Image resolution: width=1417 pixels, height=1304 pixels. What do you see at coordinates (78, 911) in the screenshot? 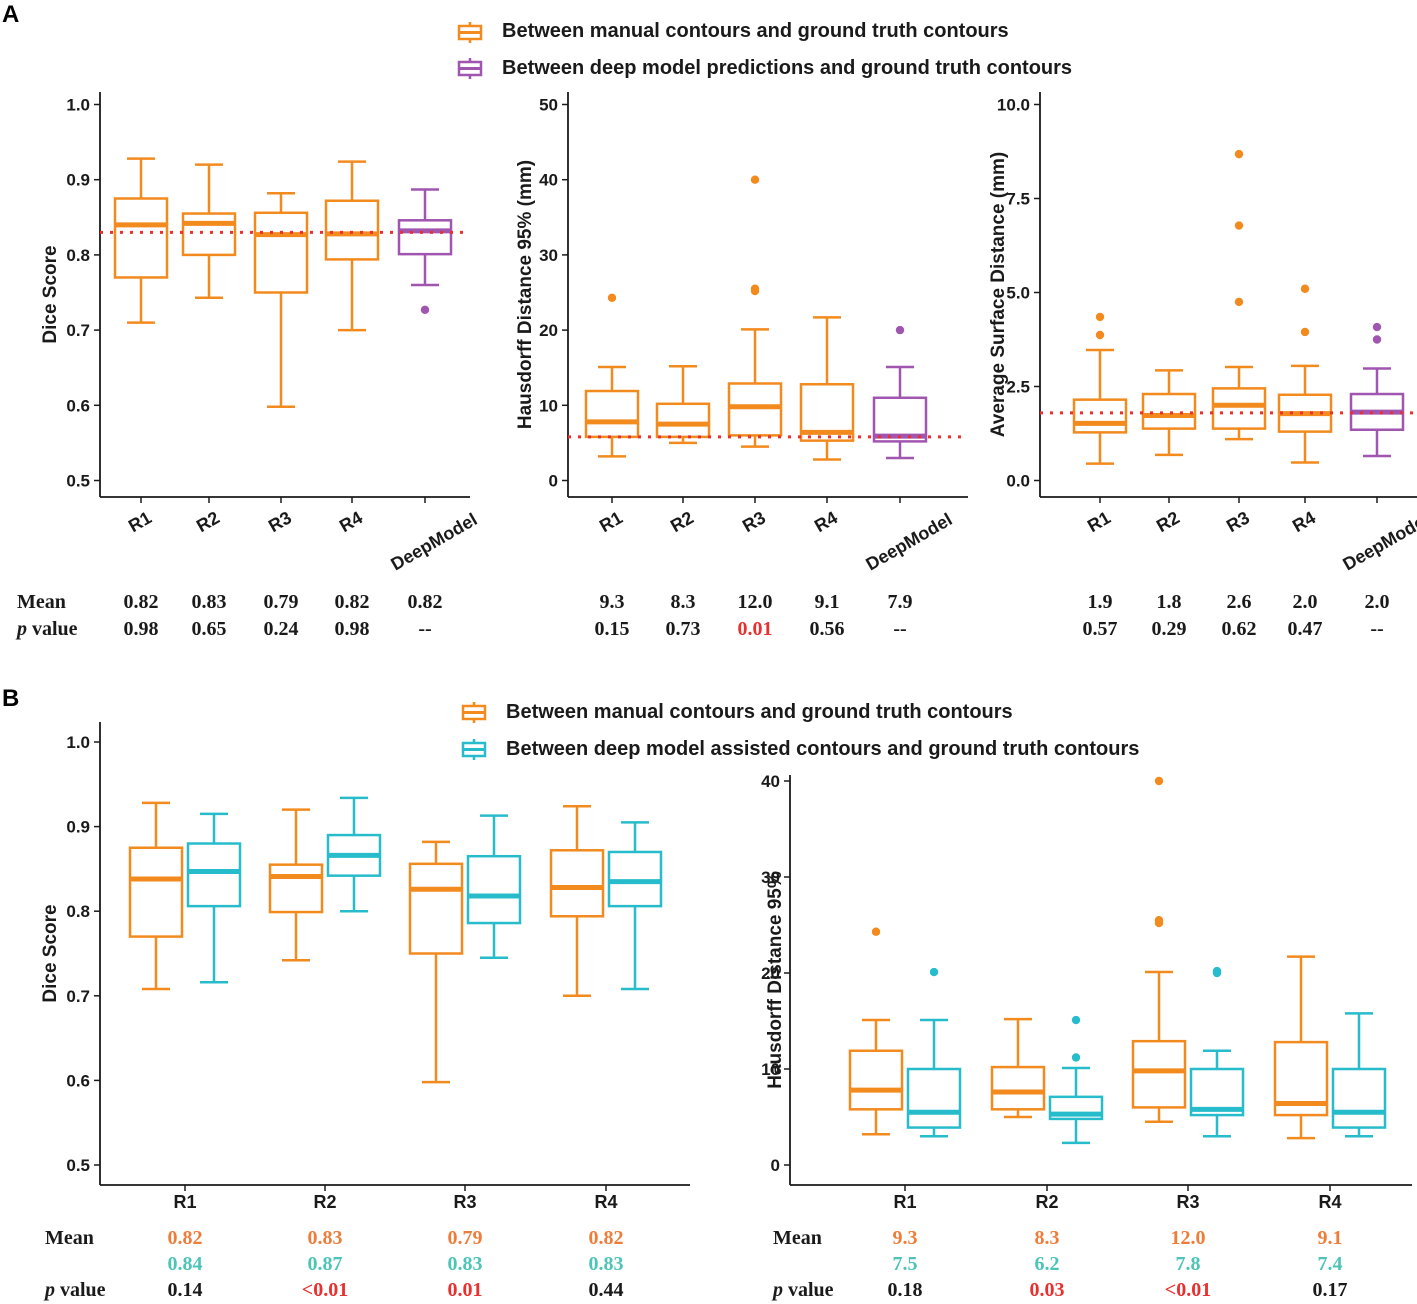
I see `y-tick-label: 0.8` at bounding box center [78, 911].